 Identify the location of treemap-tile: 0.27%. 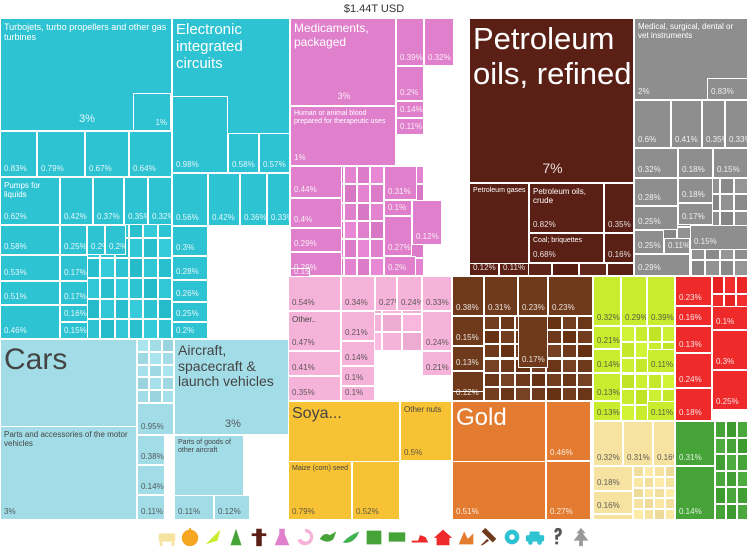
(386, 293).